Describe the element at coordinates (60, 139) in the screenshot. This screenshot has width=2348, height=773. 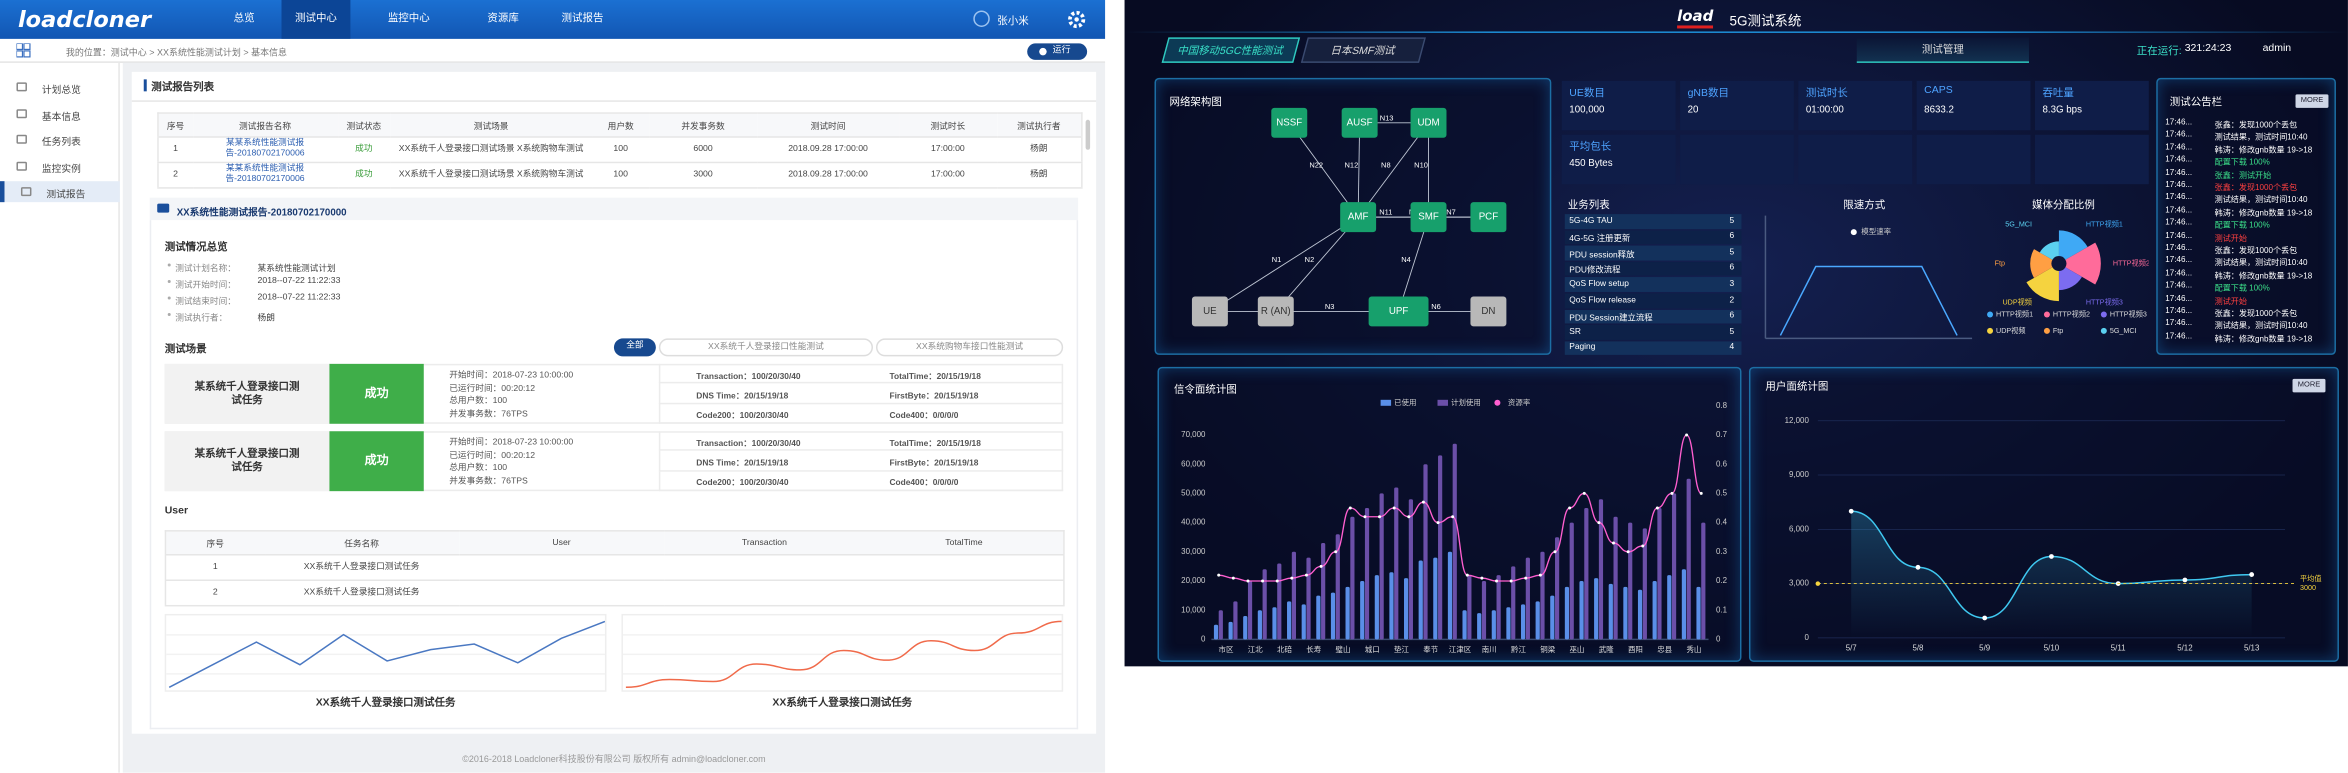
I see `sidebar-item: 任务列表` at that location.